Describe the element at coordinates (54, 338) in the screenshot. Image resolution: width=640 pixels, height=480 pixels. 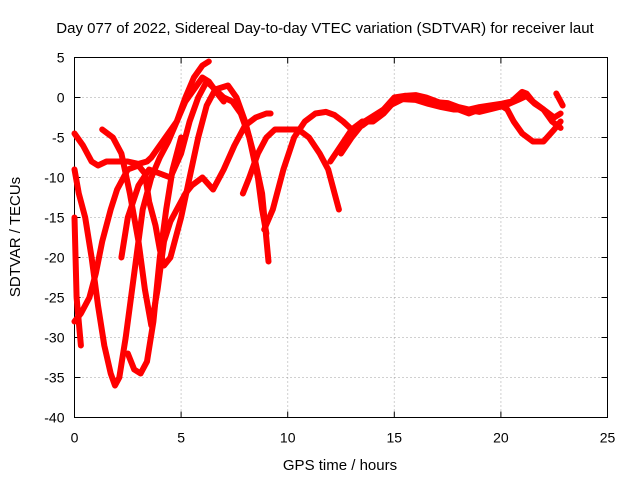
I see `y-tick-label: -30` at that location.